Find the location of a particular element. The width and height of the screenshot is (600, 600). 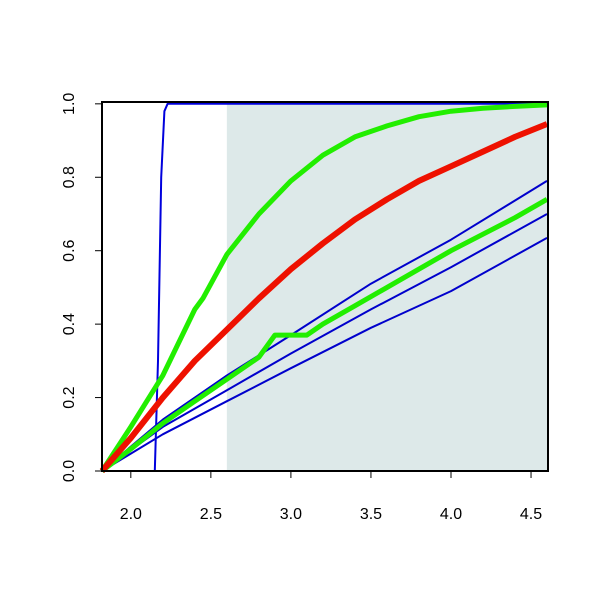

x-tick-label: 3.0 is located at coordinates (291, 514).